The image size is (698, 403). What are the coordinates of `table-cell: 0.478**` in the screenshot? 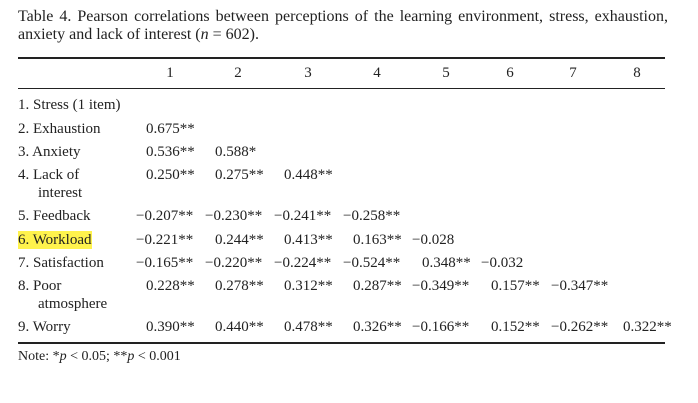 It's located at (308, 327).